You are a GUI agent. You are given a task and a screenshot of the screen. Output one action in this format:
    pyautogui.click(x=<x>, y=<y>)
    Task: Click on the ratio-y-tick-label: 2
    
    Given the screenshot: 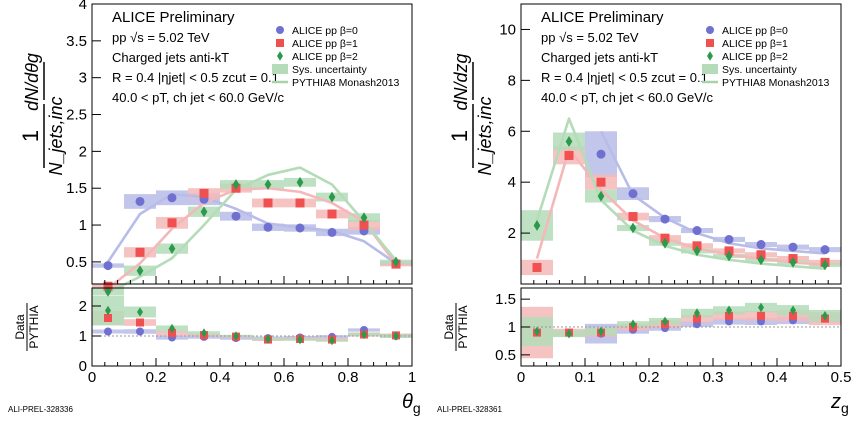 What is the action you would take?
    pyautogui.click(x=83, y=306)
    